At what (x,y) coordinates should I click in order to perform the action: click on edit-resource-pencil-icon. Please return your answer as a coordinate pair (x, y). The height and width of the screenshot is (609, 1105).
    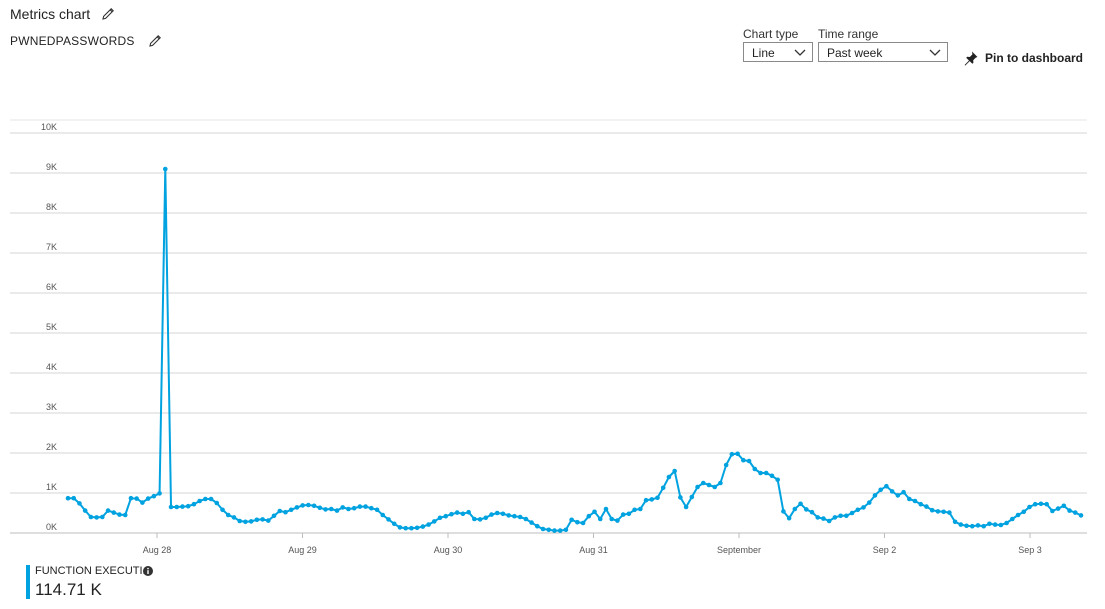
    Looking at the image, I should click on (155, 41).